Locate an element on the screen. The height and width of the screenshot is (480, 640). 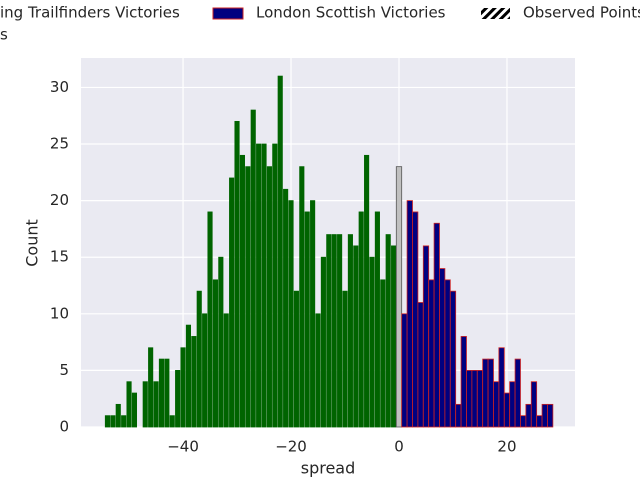
y-tick-label: 0 is located at coordinates (64, 427).